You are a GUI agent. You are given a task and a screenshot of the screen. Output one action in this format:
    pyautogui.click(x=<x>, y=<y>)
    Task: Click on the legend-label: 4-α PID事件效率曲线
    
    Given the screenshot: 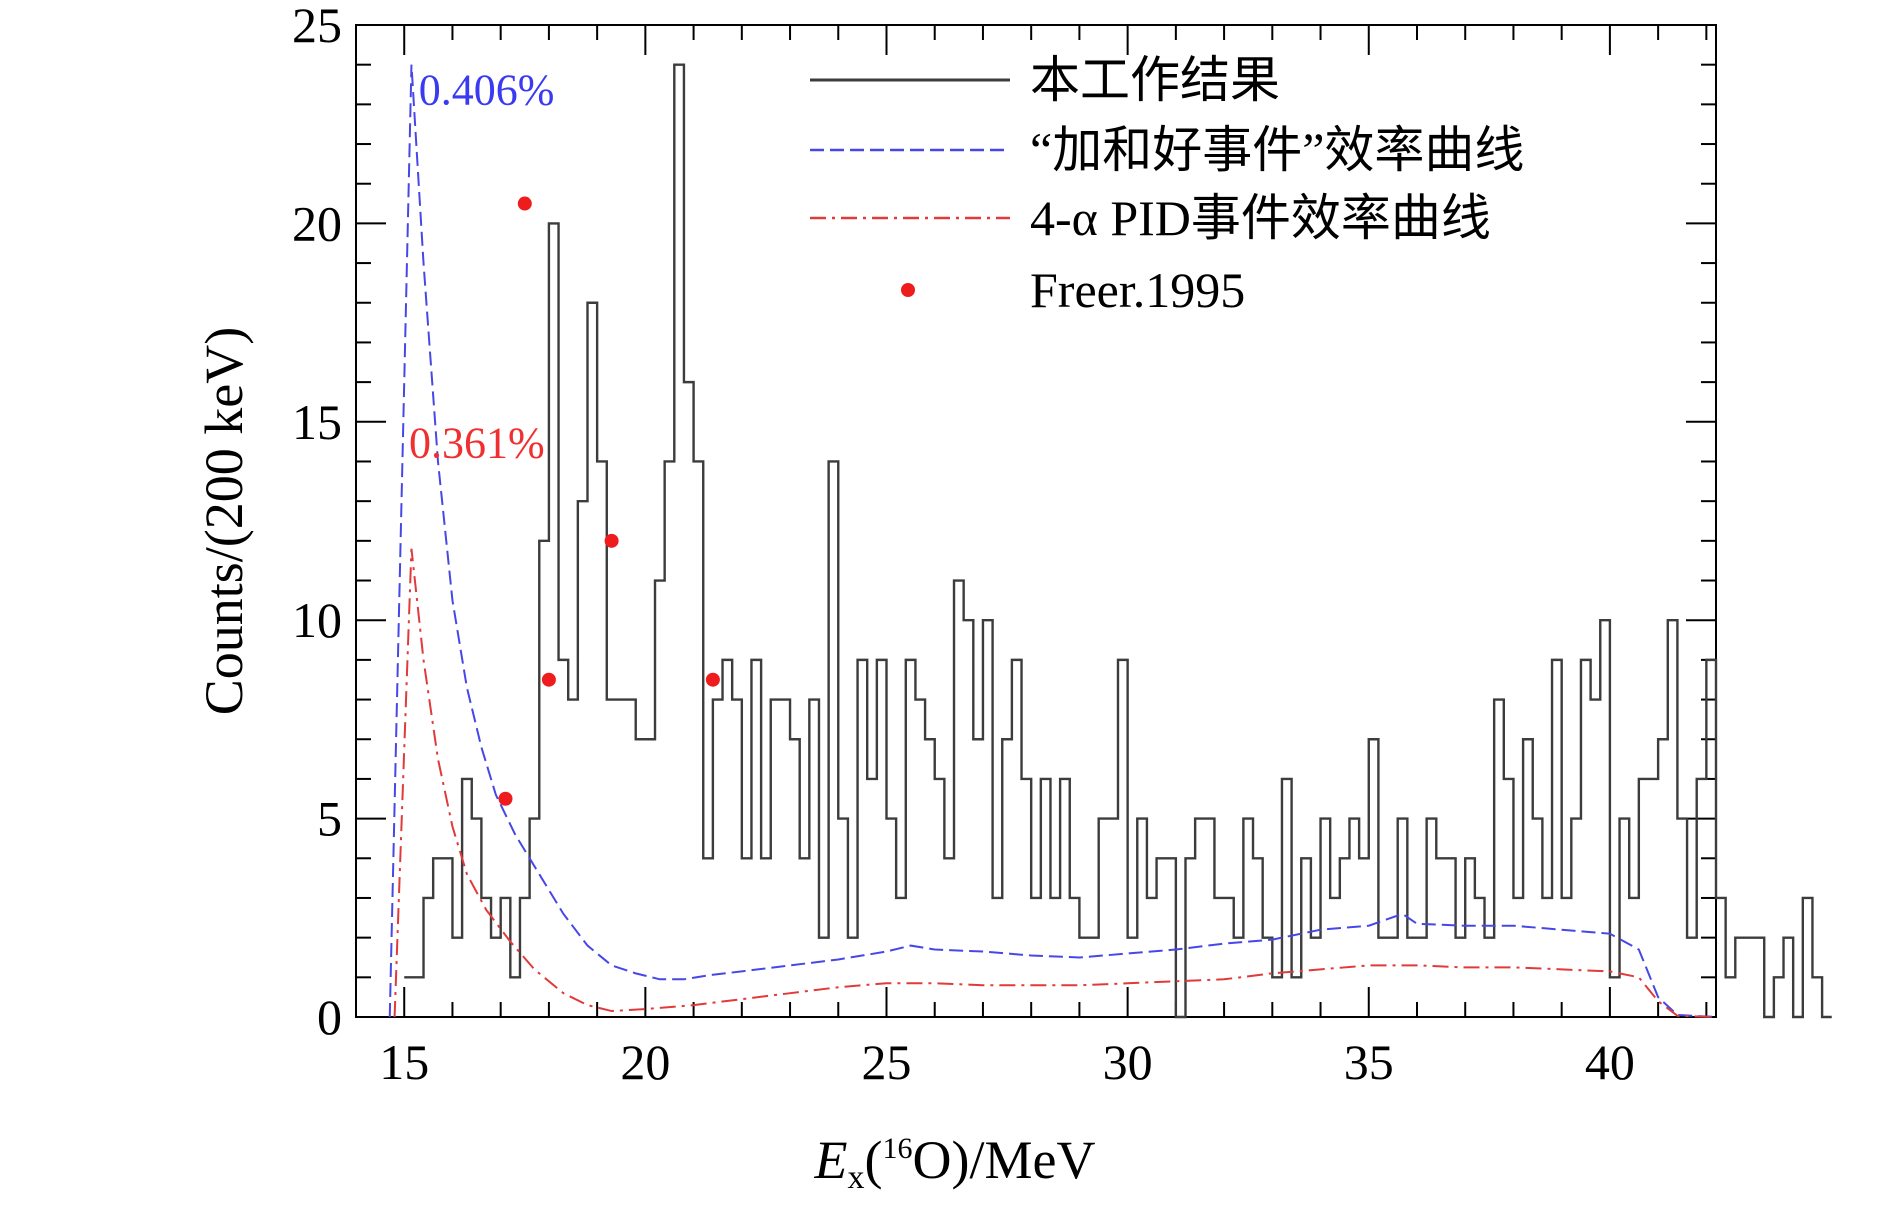 What is the action you would take?
    pyautogui.click(x=1260, y=218)
    